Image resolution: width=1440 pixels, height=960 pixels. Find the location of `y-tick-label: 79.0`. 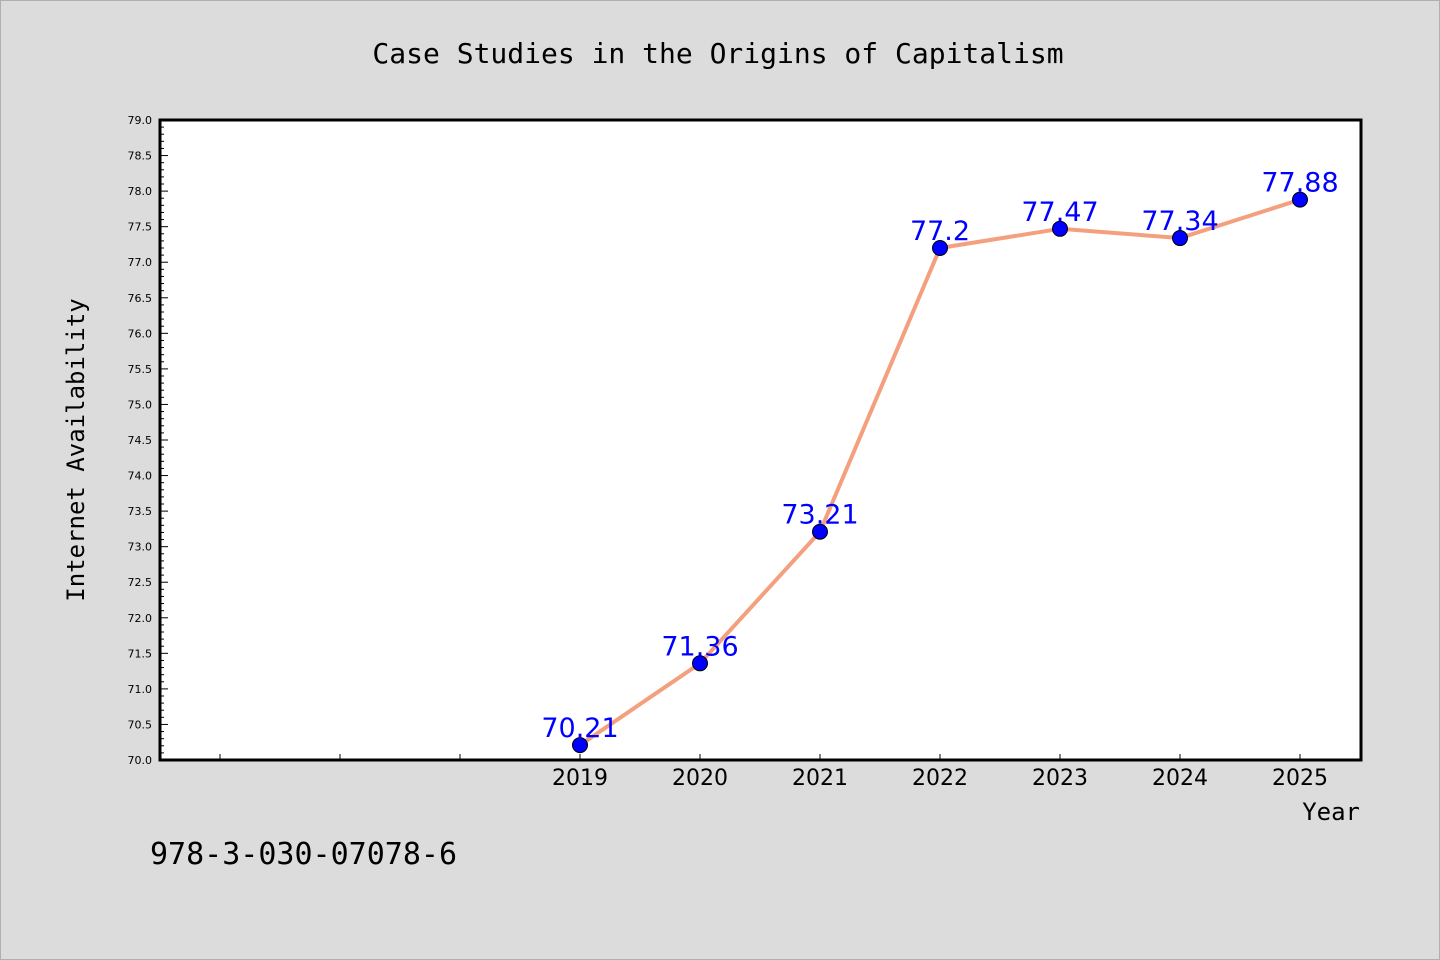

y-tick-label: 79.0 is located at coordinates (140, 120).